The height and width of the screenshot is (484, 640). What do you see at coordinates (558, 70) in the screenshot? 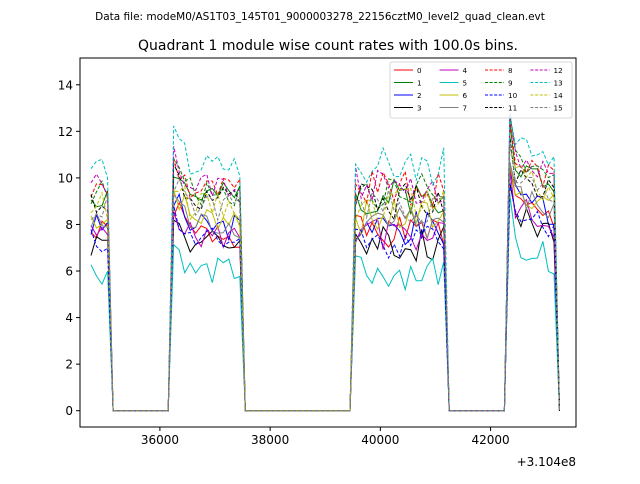
I see `legend-label-12: 12` at bounding box center [558, 70].